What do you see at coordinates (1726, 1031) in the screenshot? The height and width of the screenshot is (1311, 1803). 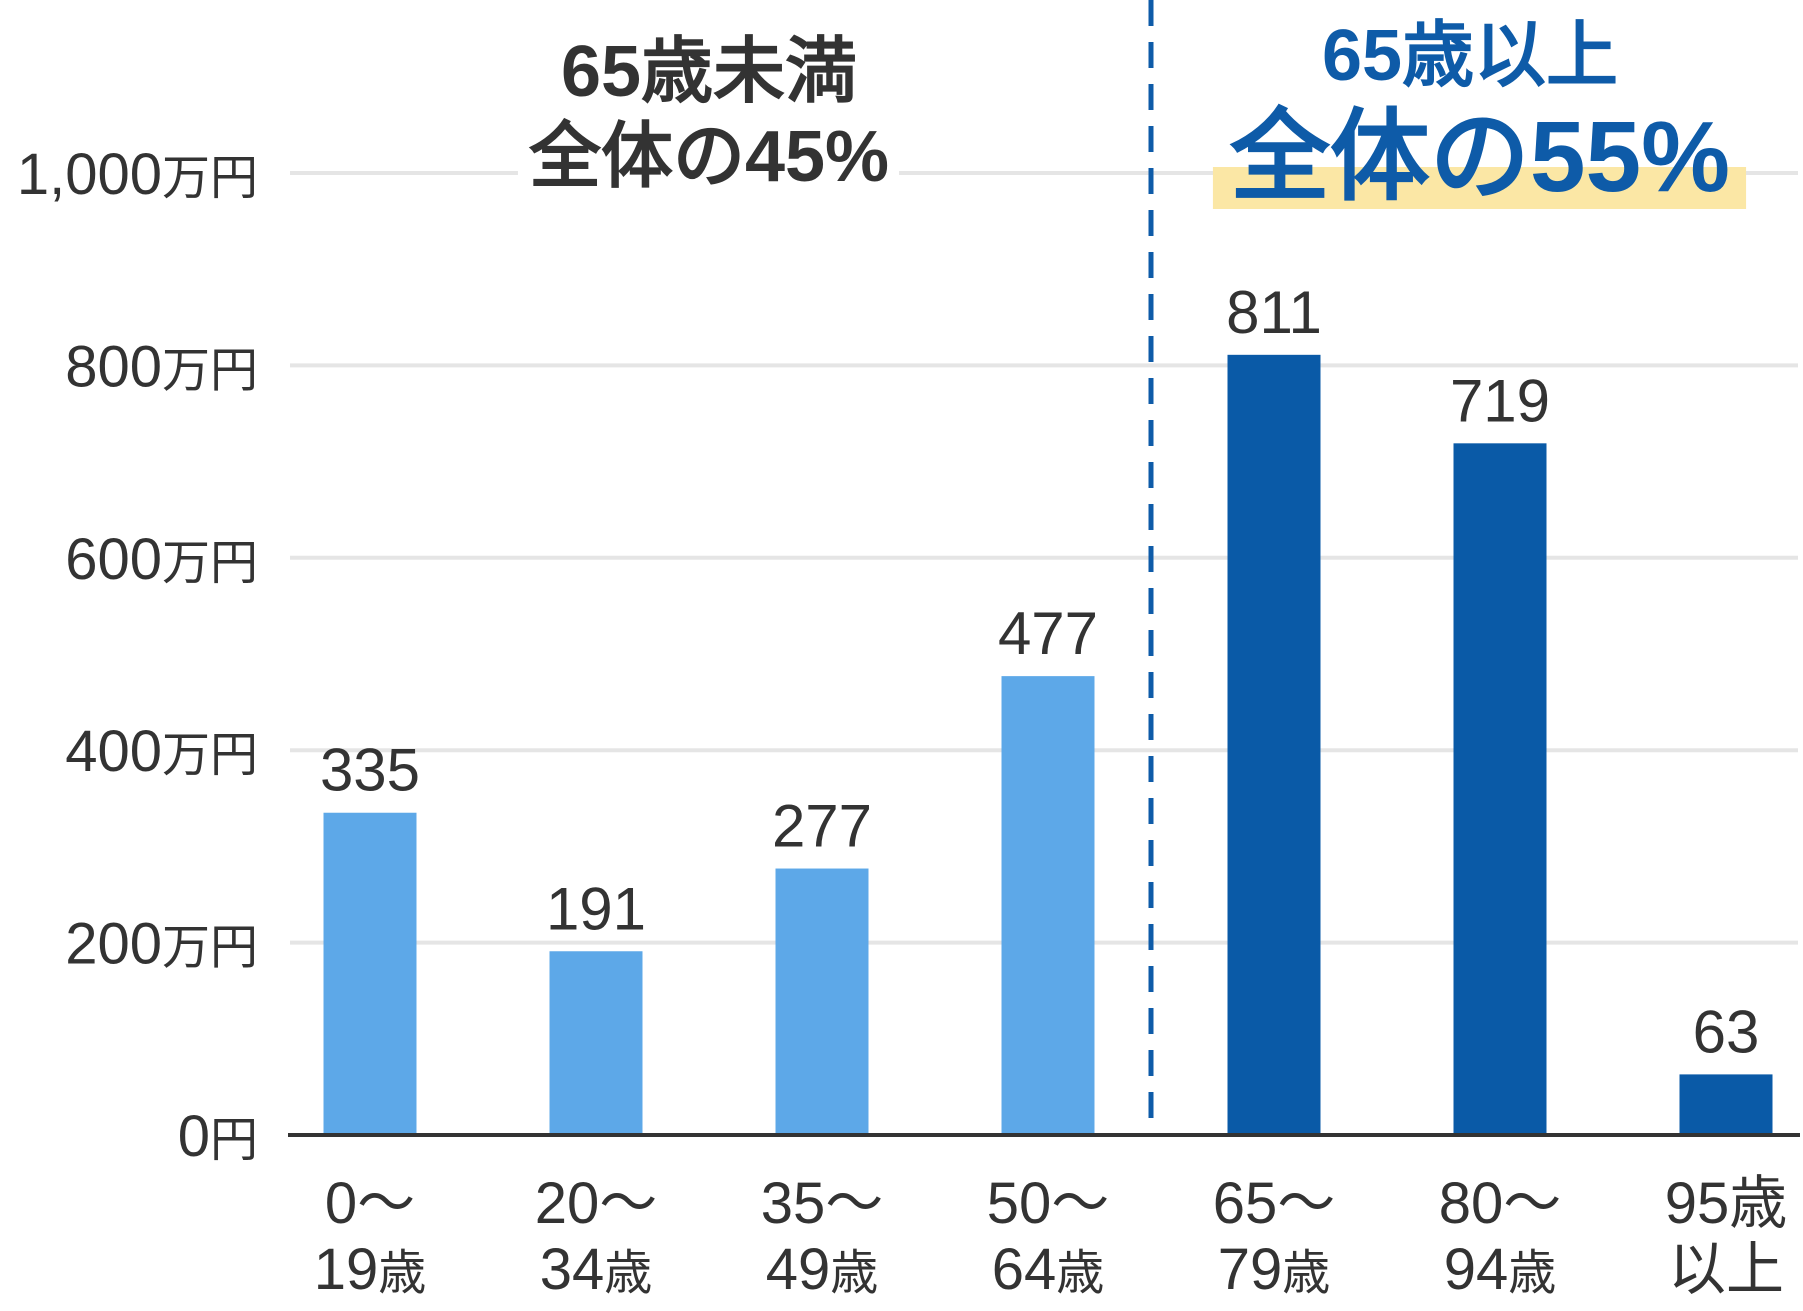 I see `value-label-6: 63` at bounding box center [1726, 1031].